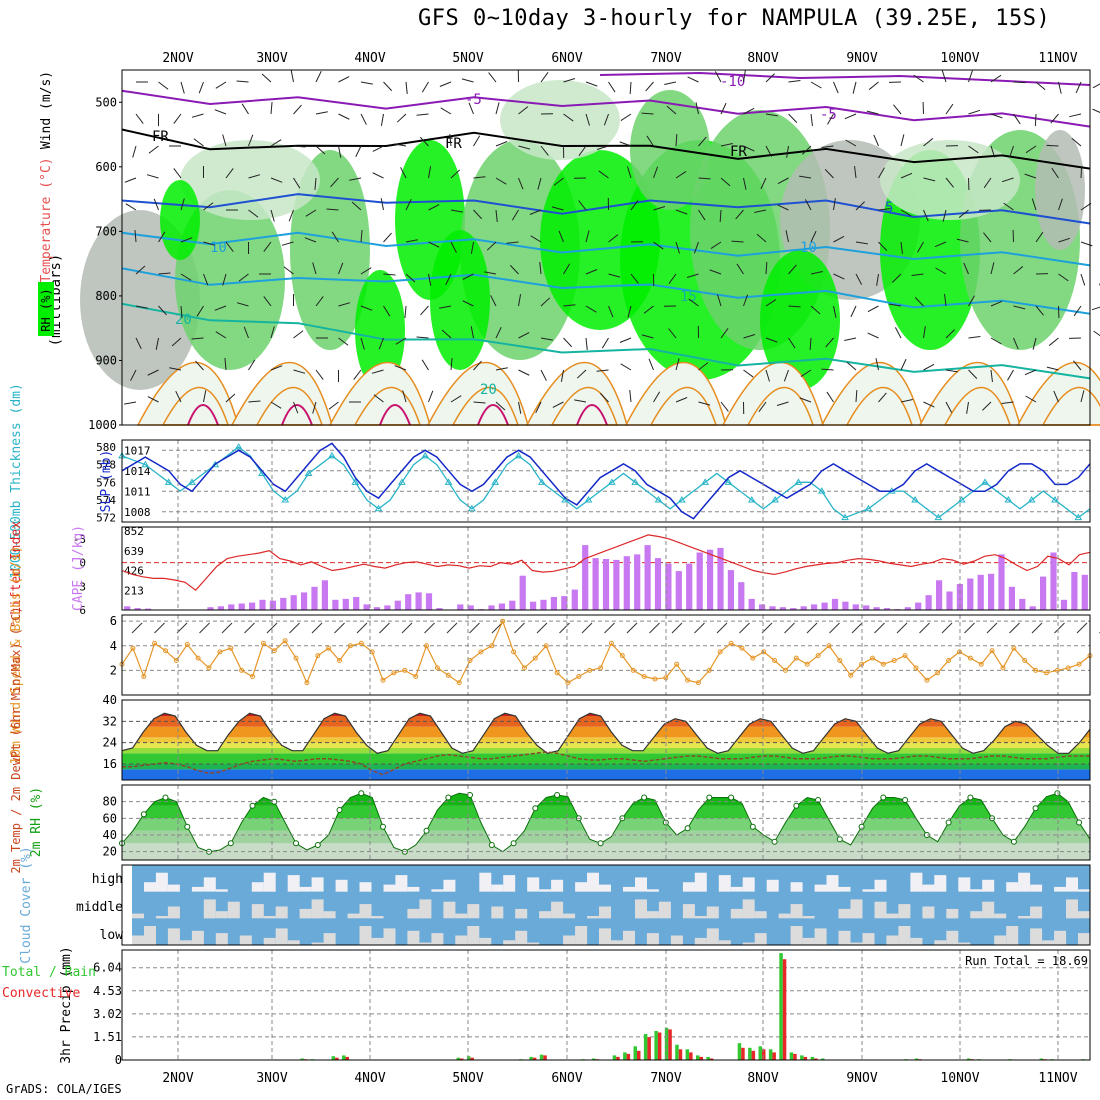 The width and height of the screenshot is (1100, 1100). Describe the element at coordinates (113, 621) in the screenshot. I see `wind-tick-label: 6` at that location.